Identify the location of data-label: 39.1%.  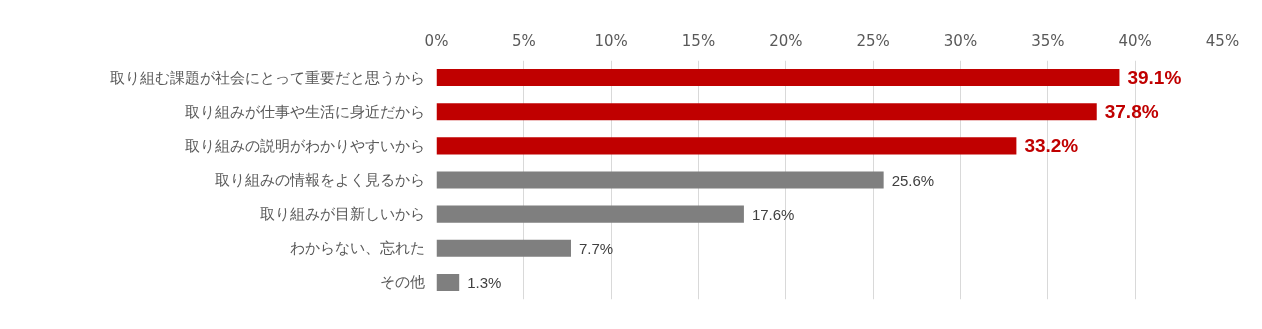
(1154, 78).